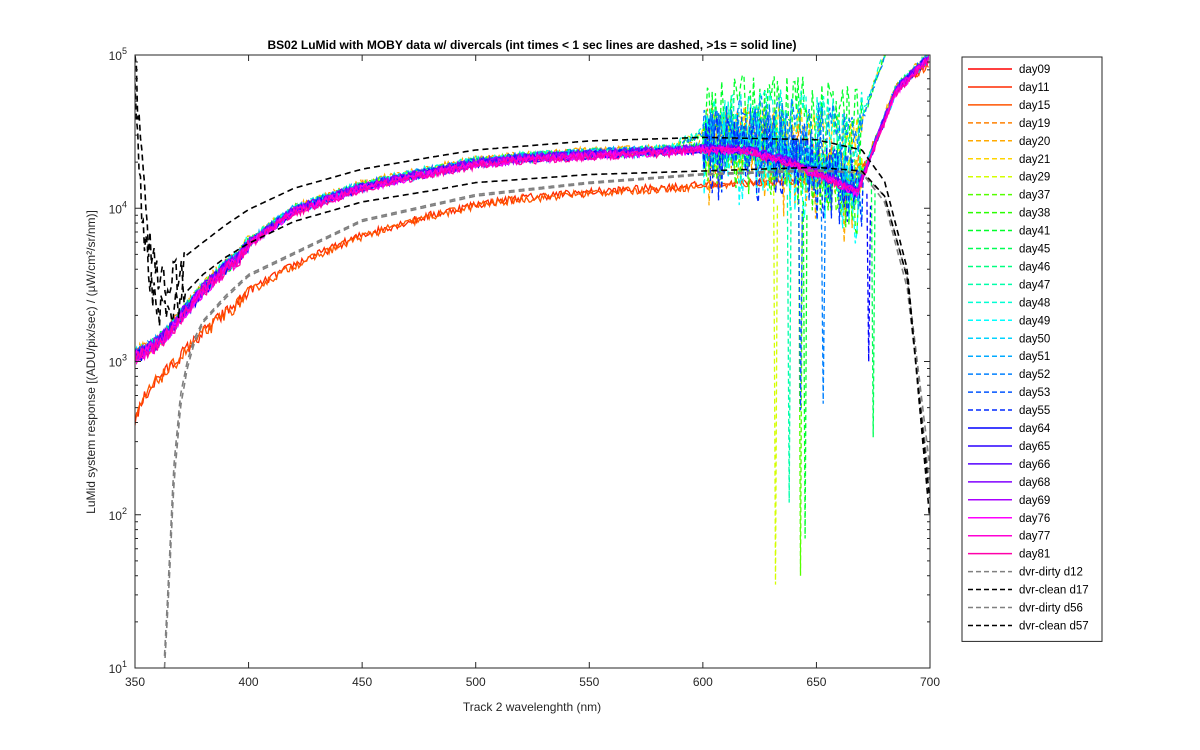 The height and width of the screenshot is (750, 1200). Describe the element at coordinates (1009, 124) in the screenshot. I see `legend-item: day19` at that location.